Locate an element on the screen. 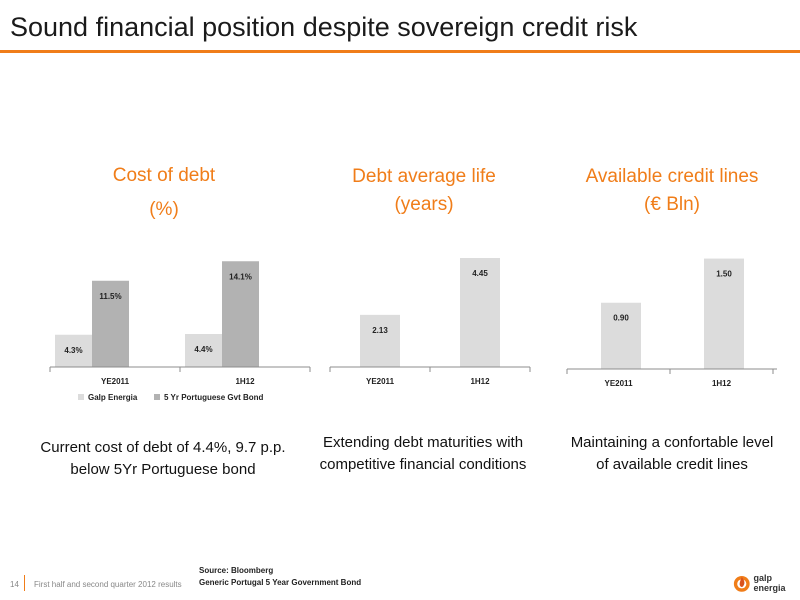  available-credit-lines-title: Available credit lines (€ Bln) is located at coordinates (672, 191).